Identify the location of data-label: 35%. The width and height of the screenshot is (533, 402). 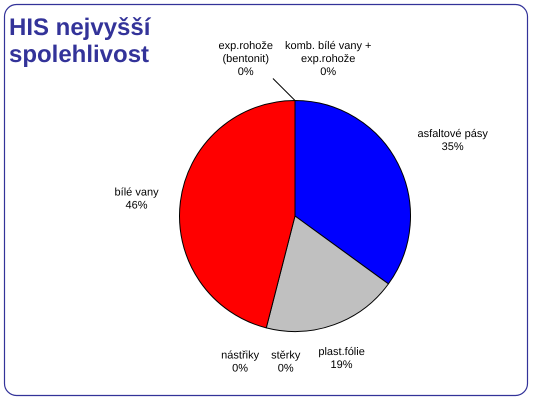
(453, 147).